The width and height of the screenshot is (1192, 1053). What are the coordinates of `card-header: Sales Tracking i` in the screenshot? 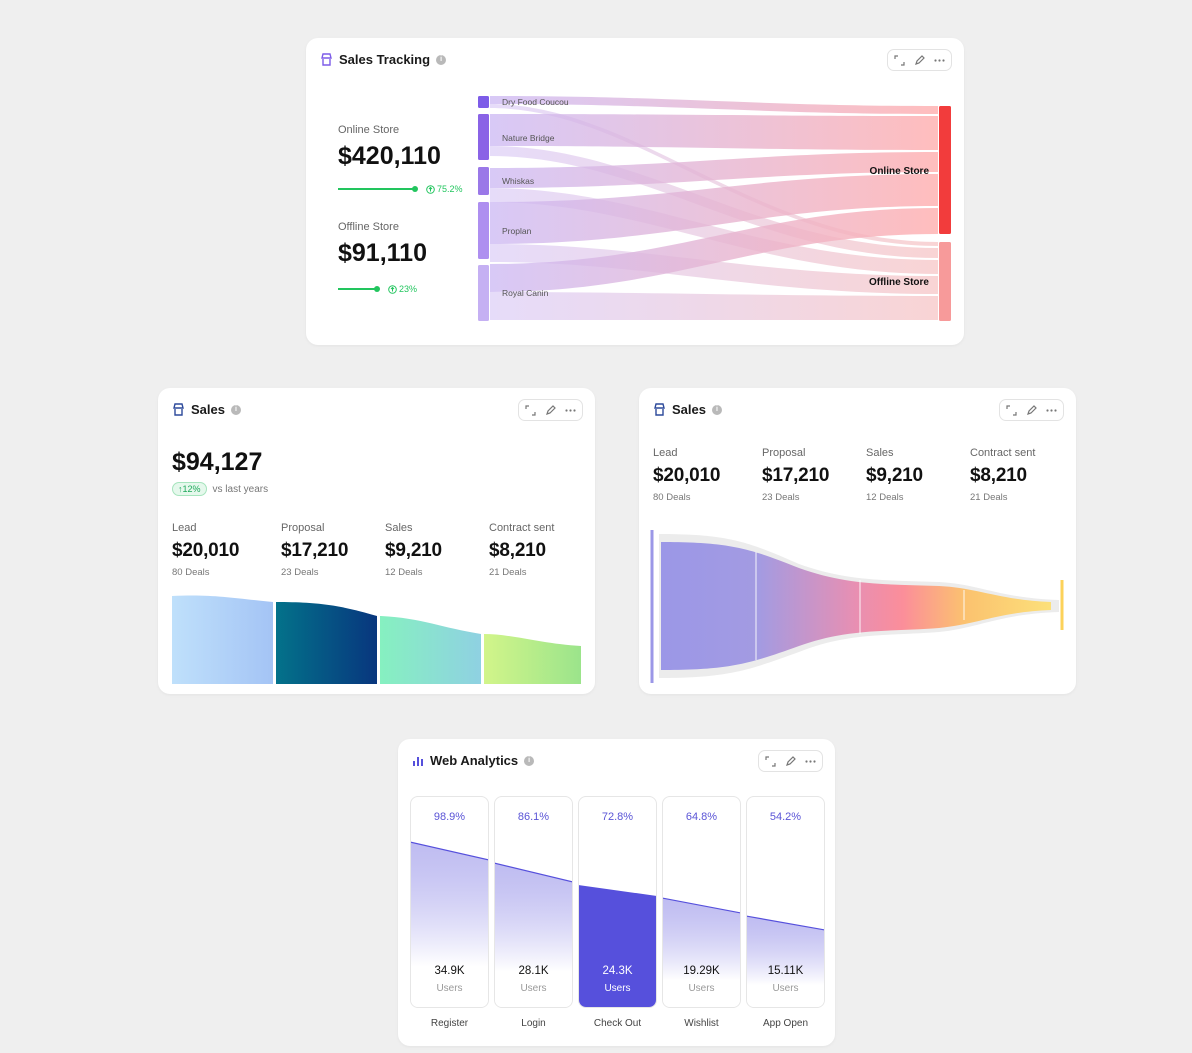 It's located at (383, 59).